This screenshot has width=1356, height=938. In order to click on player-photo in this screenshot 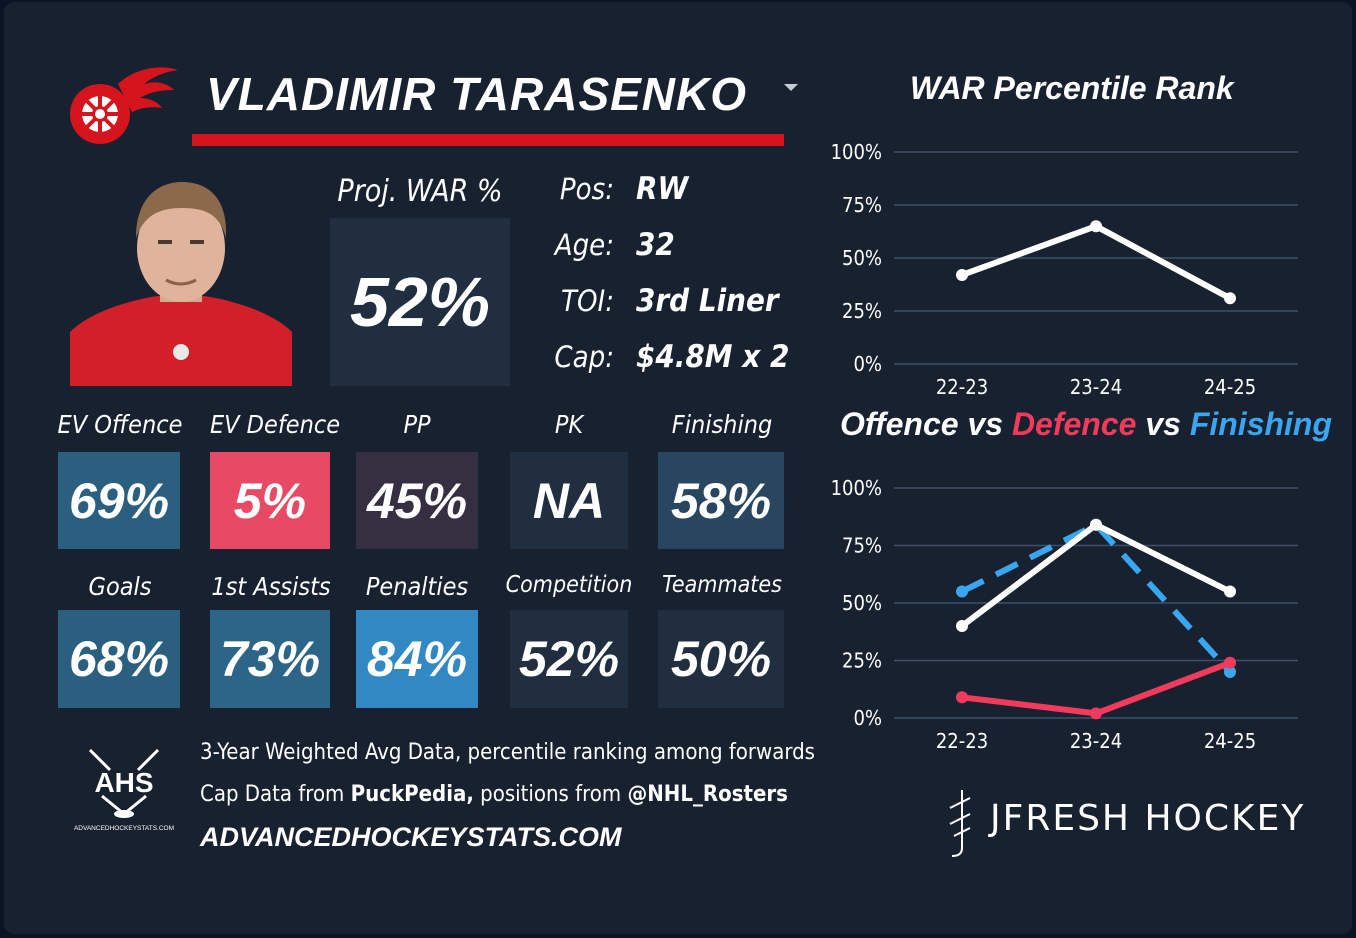, I will do `click(181, 279)`.